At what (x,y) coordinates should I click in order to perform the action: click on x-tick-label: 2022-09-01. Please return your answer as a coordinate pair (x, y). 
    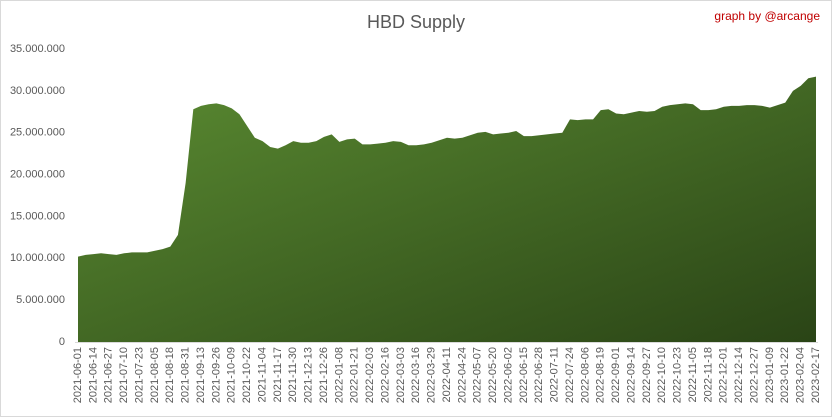
    Looking at the image, I should click on (616, 375).